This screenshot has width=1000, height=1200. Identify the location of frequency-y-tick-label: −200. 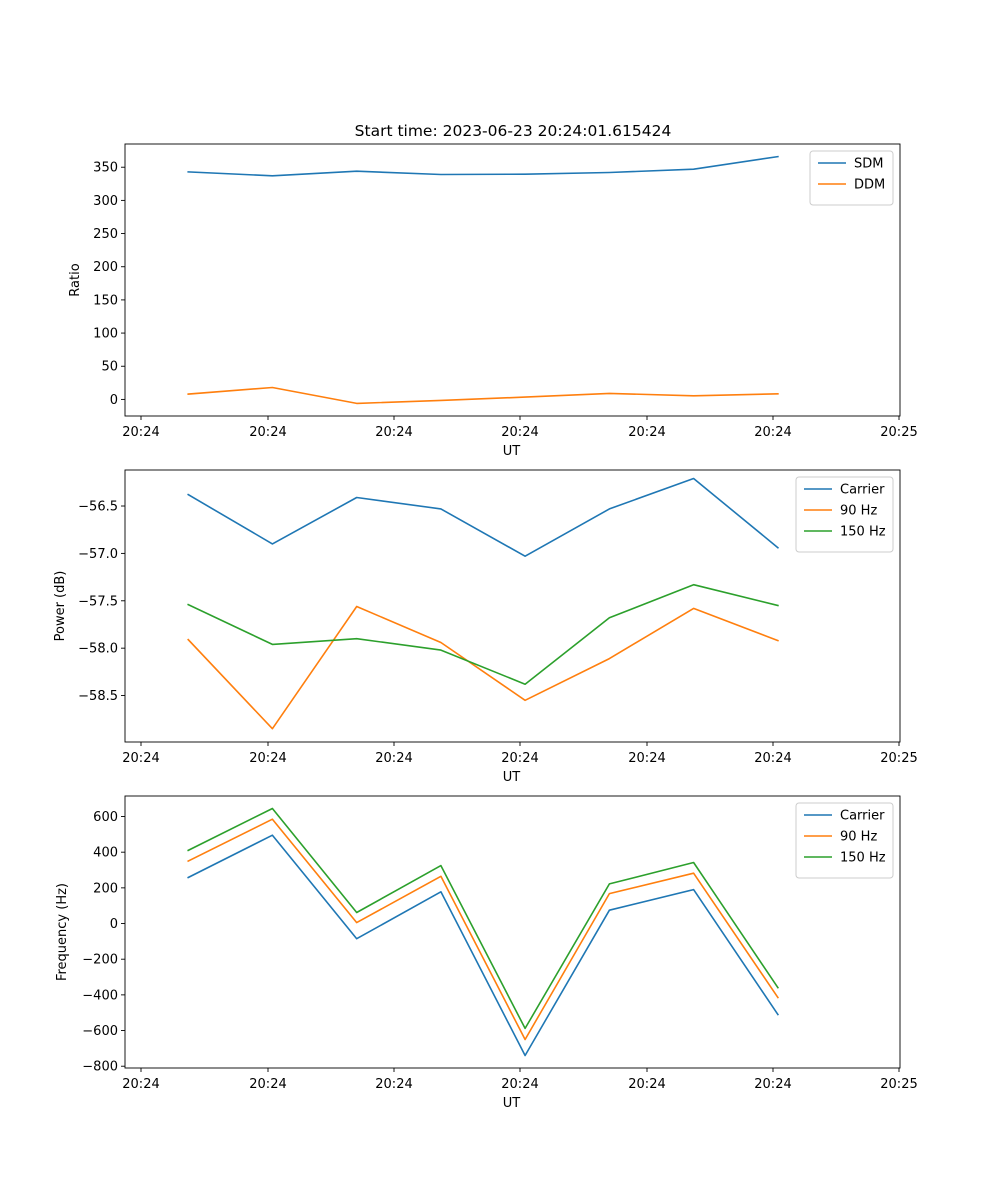
(100, 960).